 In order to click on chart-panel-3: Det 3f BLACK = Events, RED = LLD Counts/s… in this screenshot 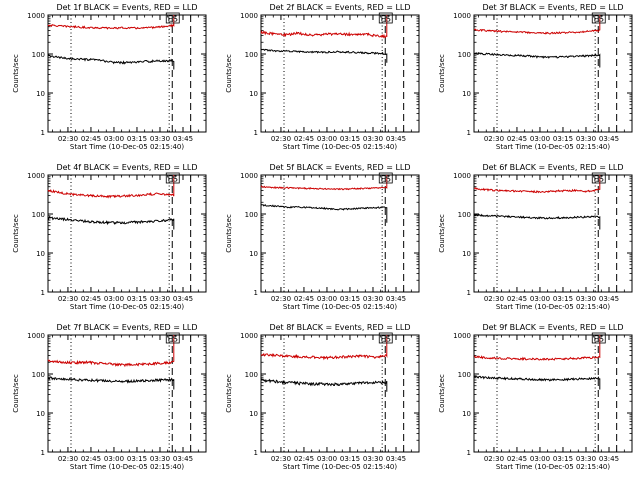, I will do `click(535, 77)`.